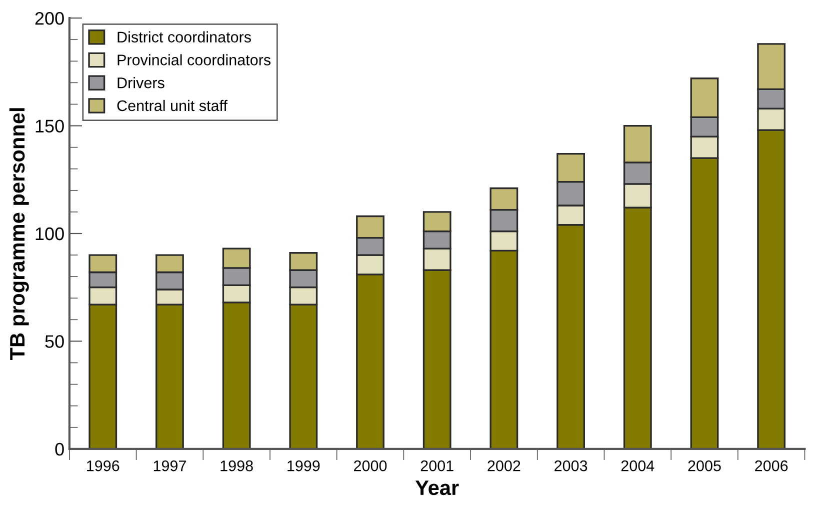  Describe the element at coordinates (437, 466) in the screenshot. I see `x-tick-label: 2001` at that location.